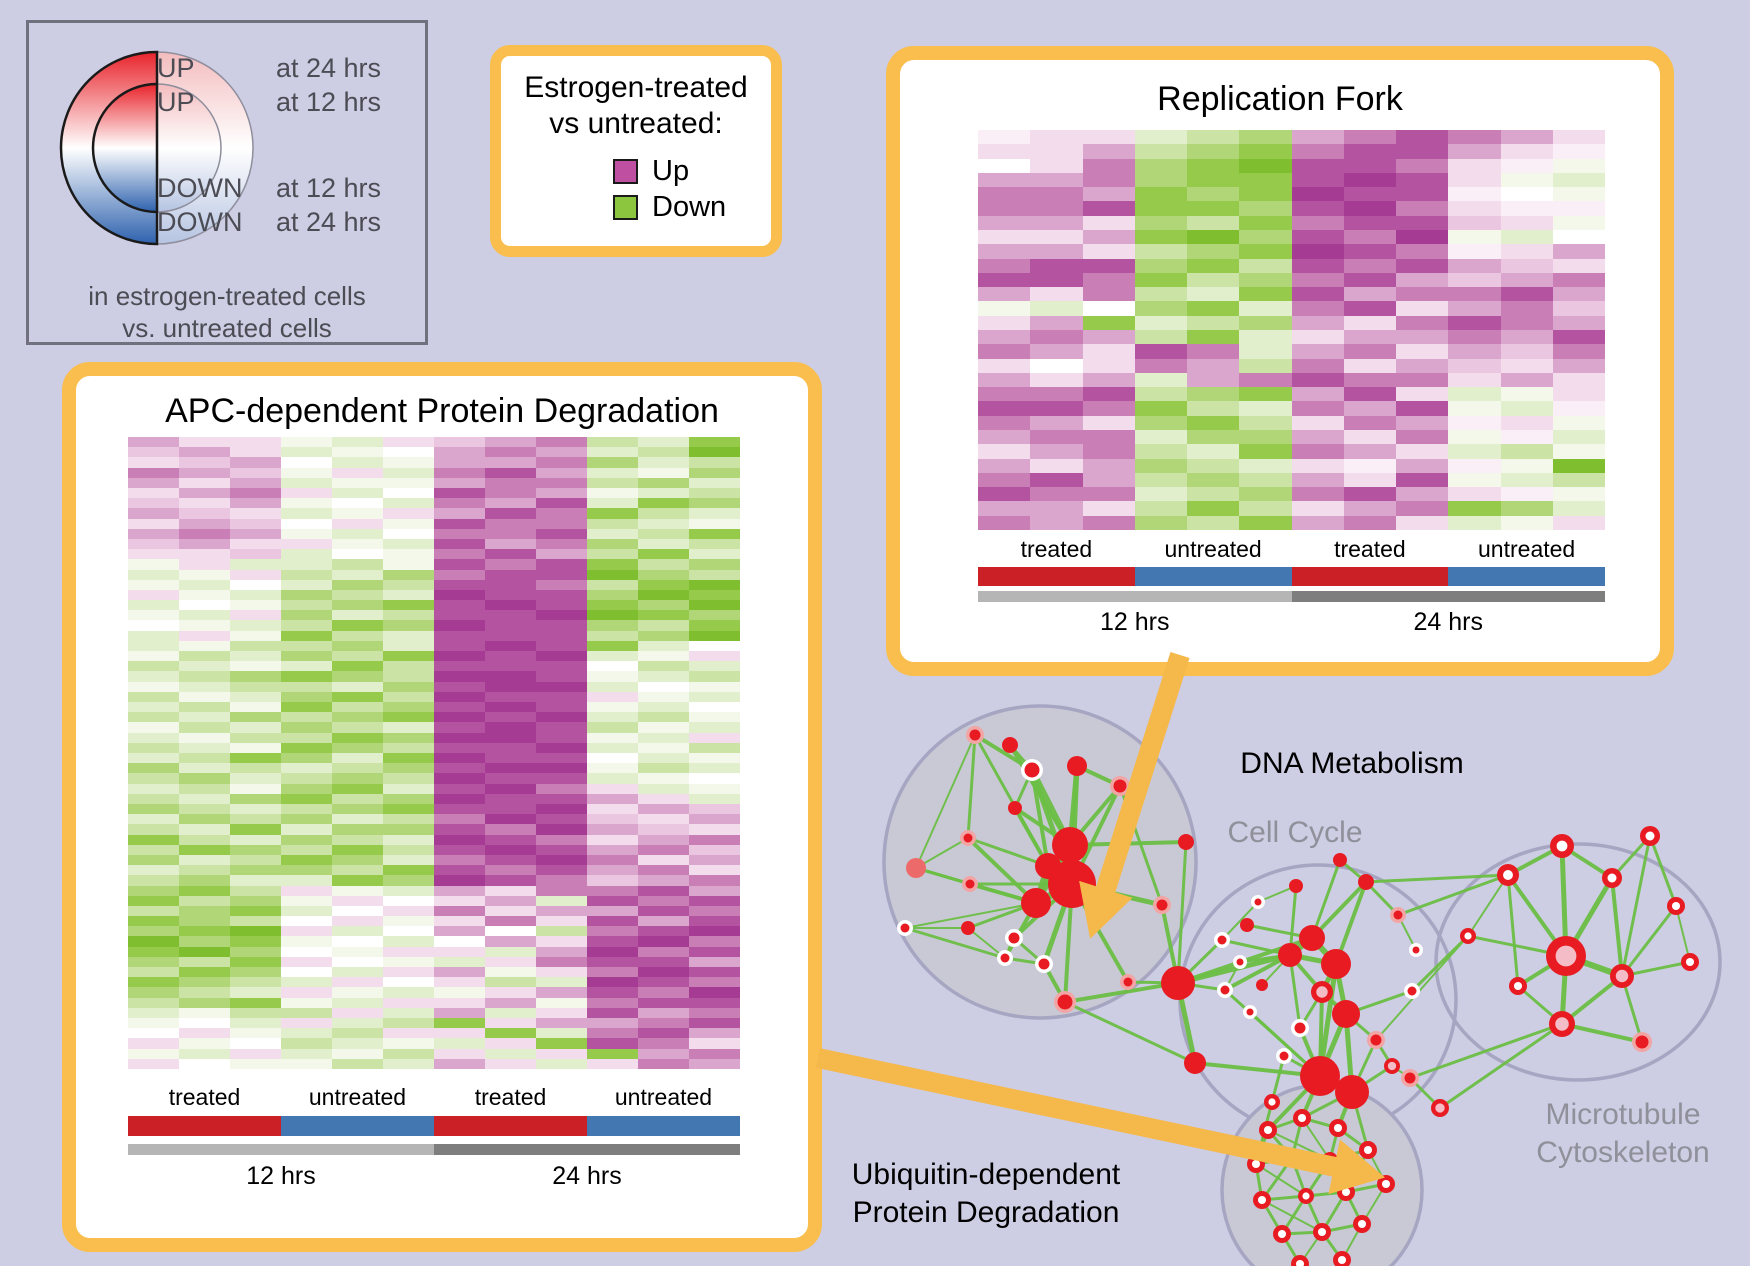  What do you see at coordinates (434, 1149) in the screenshot?
I see `apc-time-bar` at bounding box center [434, 1149].